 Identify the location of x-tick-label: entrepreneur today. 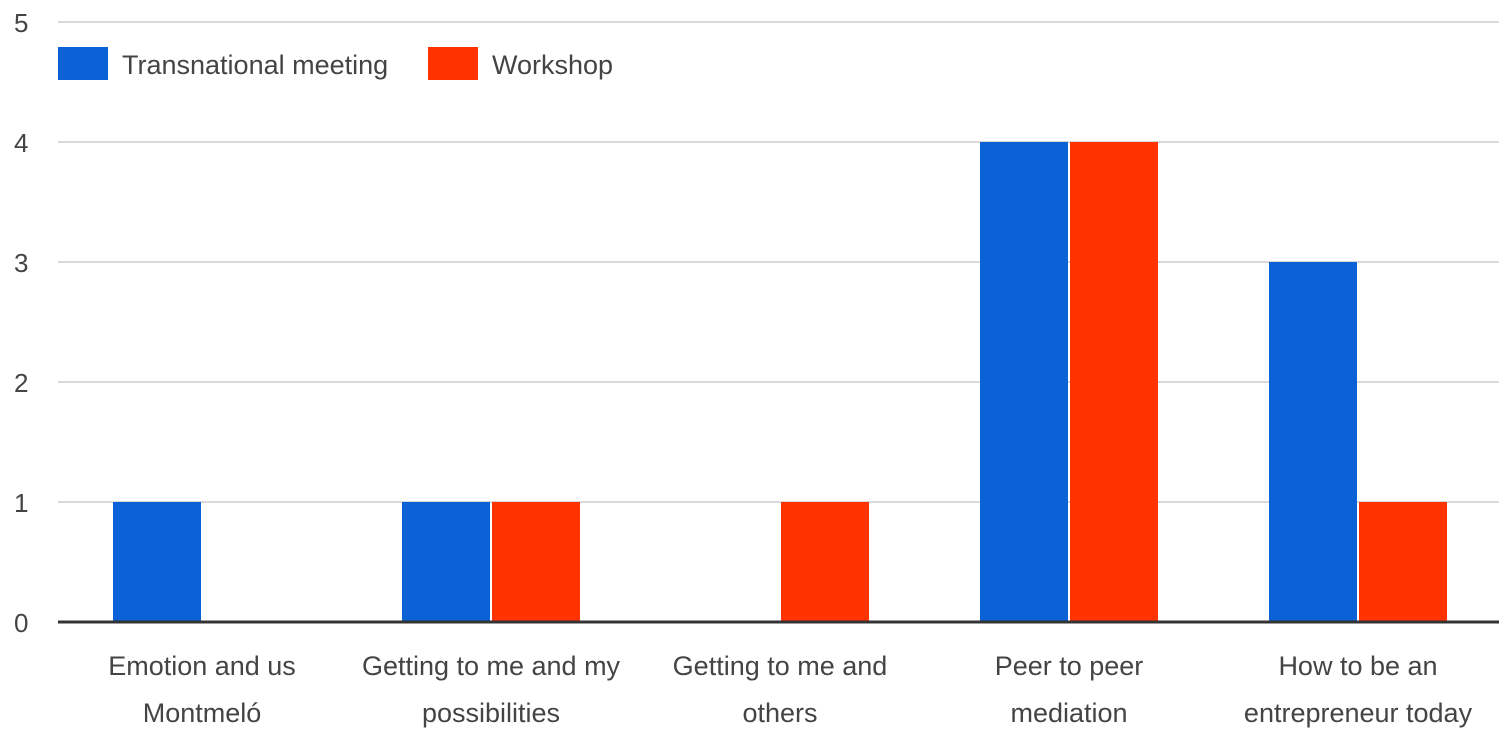
(1358, 713).